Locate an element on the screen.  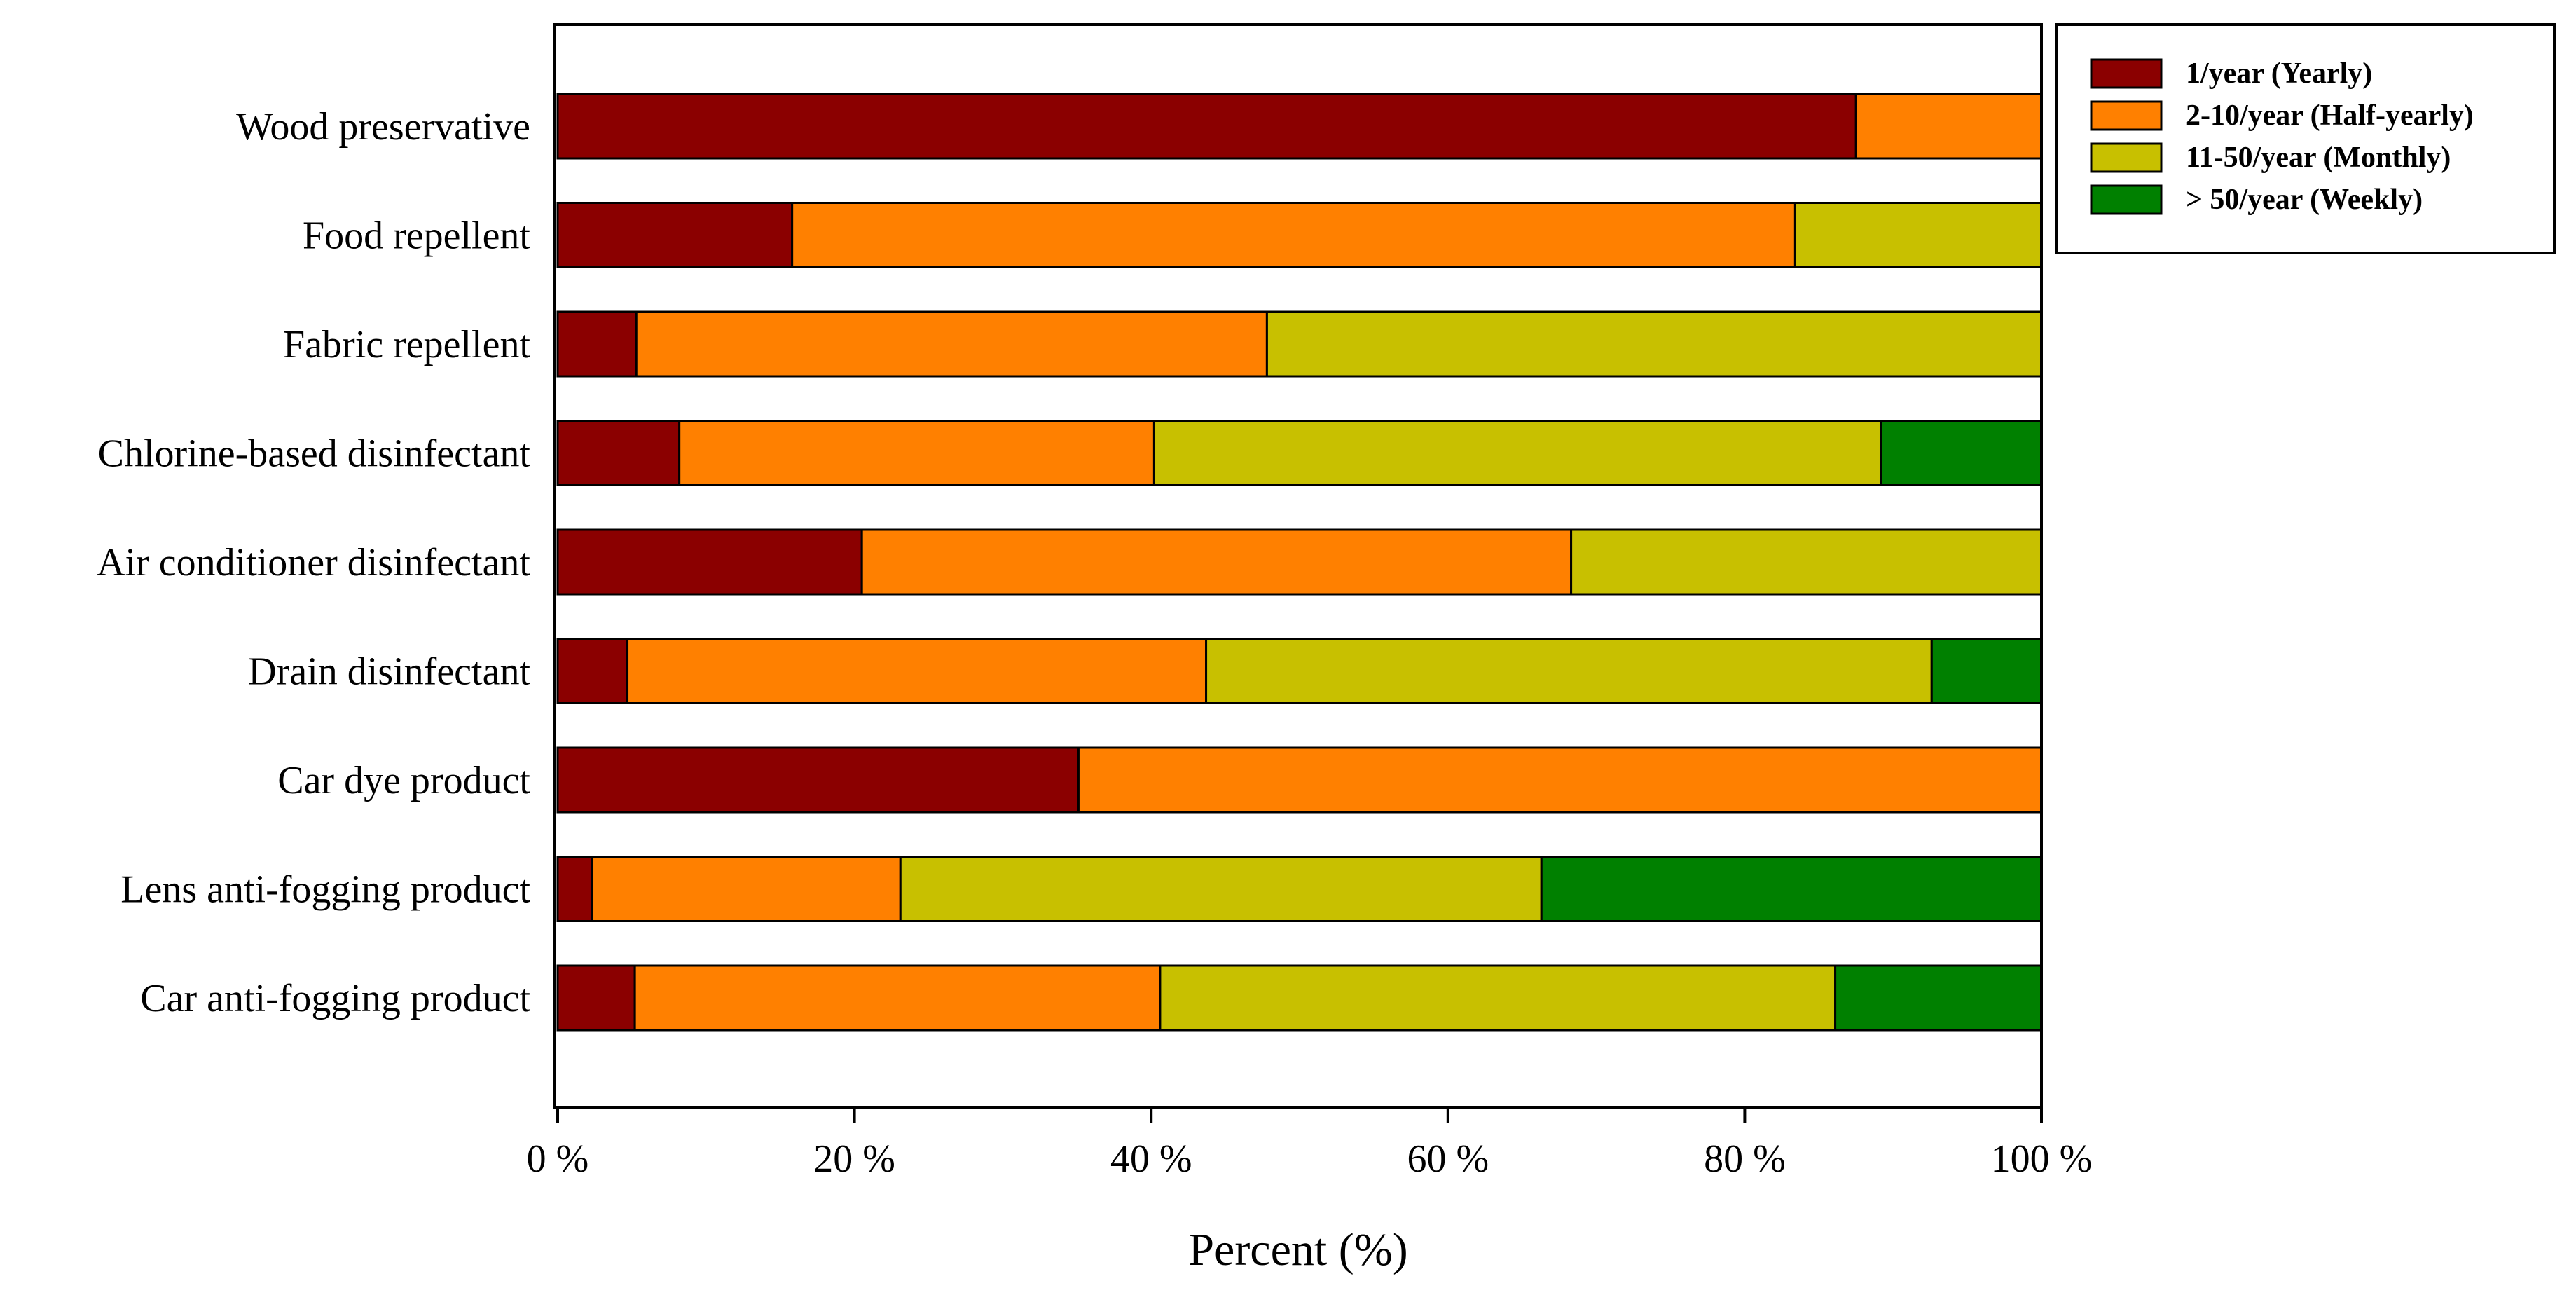
category-label: Air conditioner disinfectant is located at coordinates (313, 562).